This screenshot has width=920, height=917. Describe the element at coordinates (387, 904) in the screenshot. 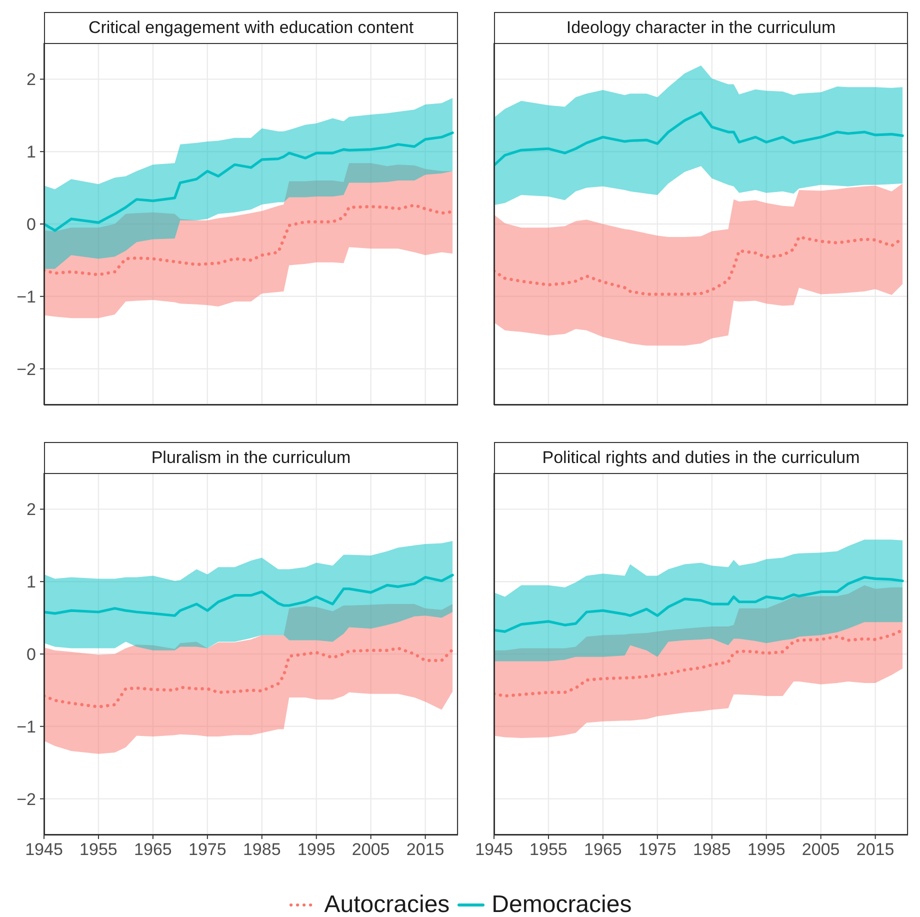

I see `legend-label: Autocracies` at that location.